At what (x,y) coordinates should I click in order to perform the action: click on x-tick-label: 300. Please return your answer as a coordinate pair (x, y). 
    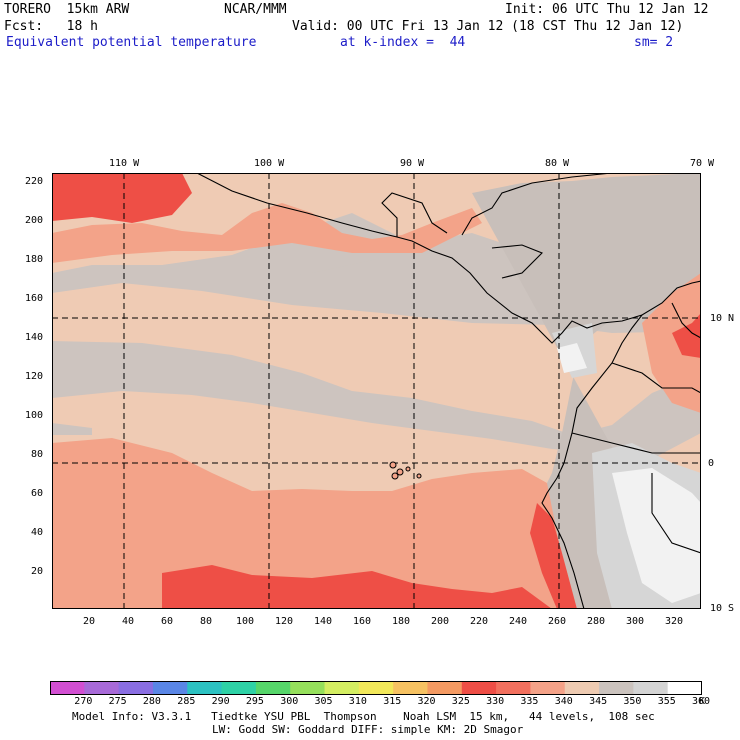
    Looking at the image, I should click on (635, 621).